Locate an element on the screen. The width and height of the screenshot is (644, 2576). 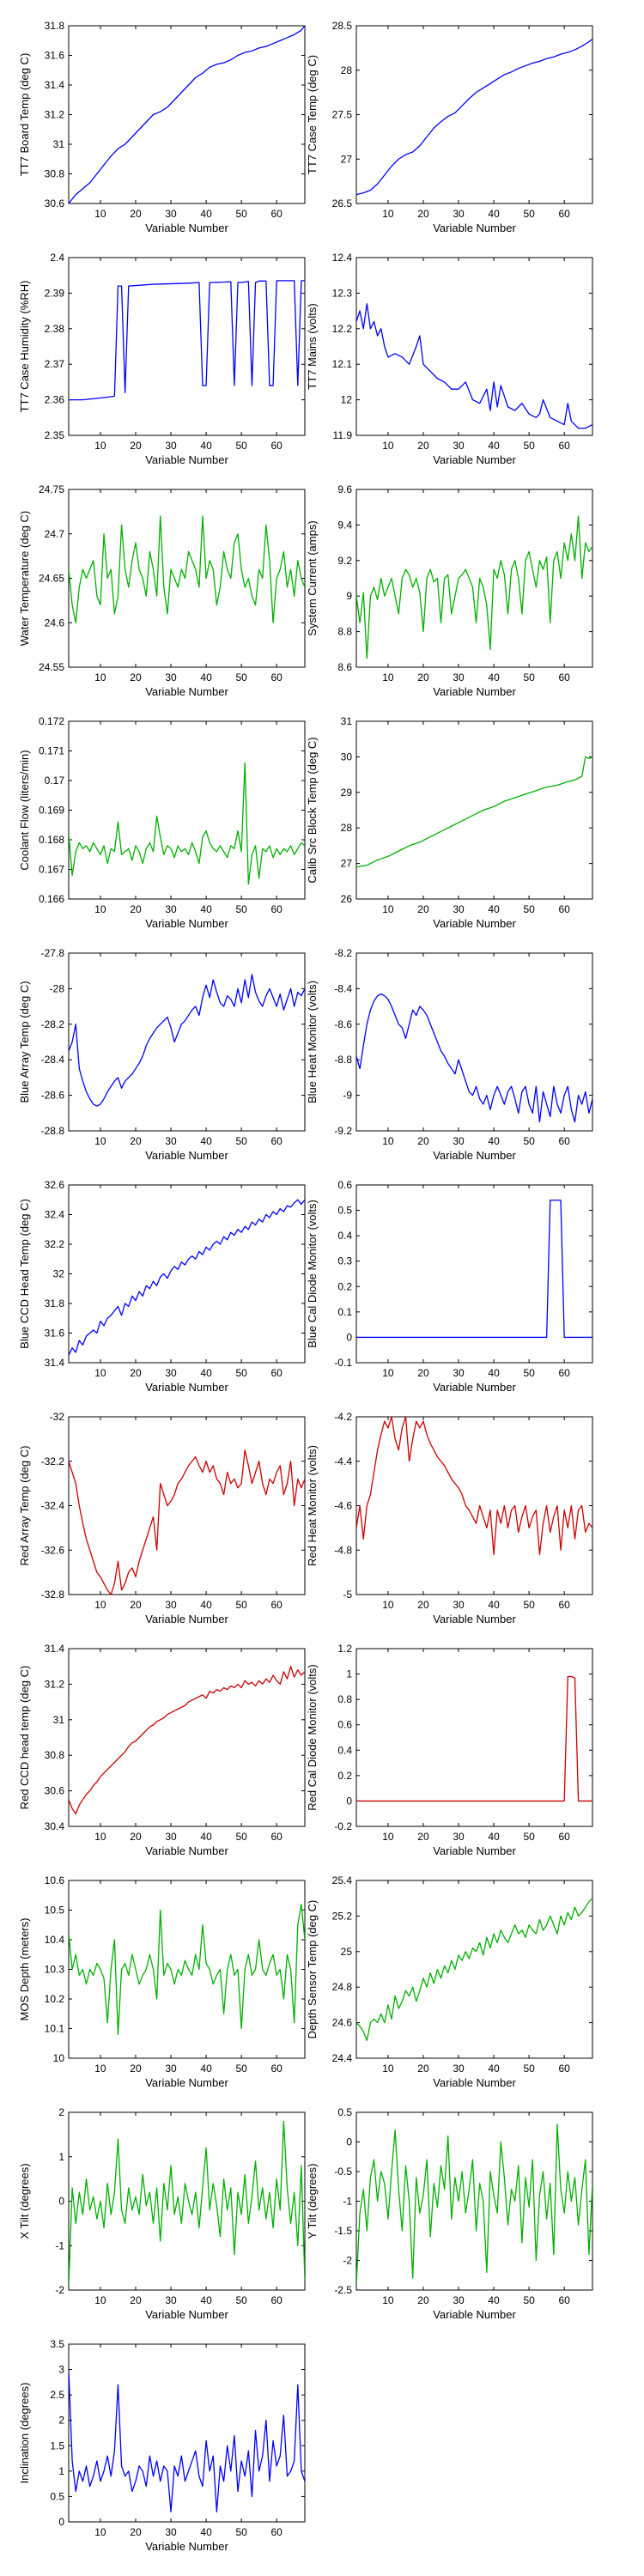
y-tick-label: 9.2 is located at coordinates (345, 561).